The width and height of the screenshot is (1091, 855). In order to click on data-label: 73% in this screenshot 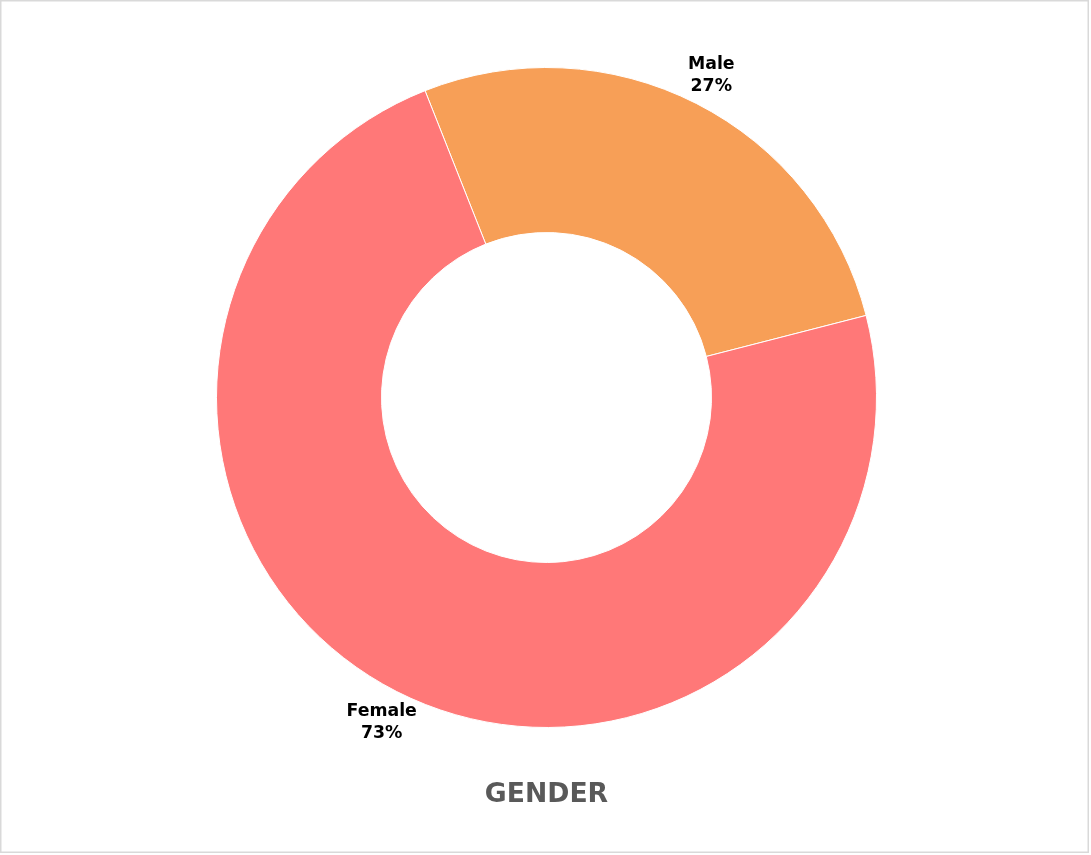, I will do `click(381, 731)`.